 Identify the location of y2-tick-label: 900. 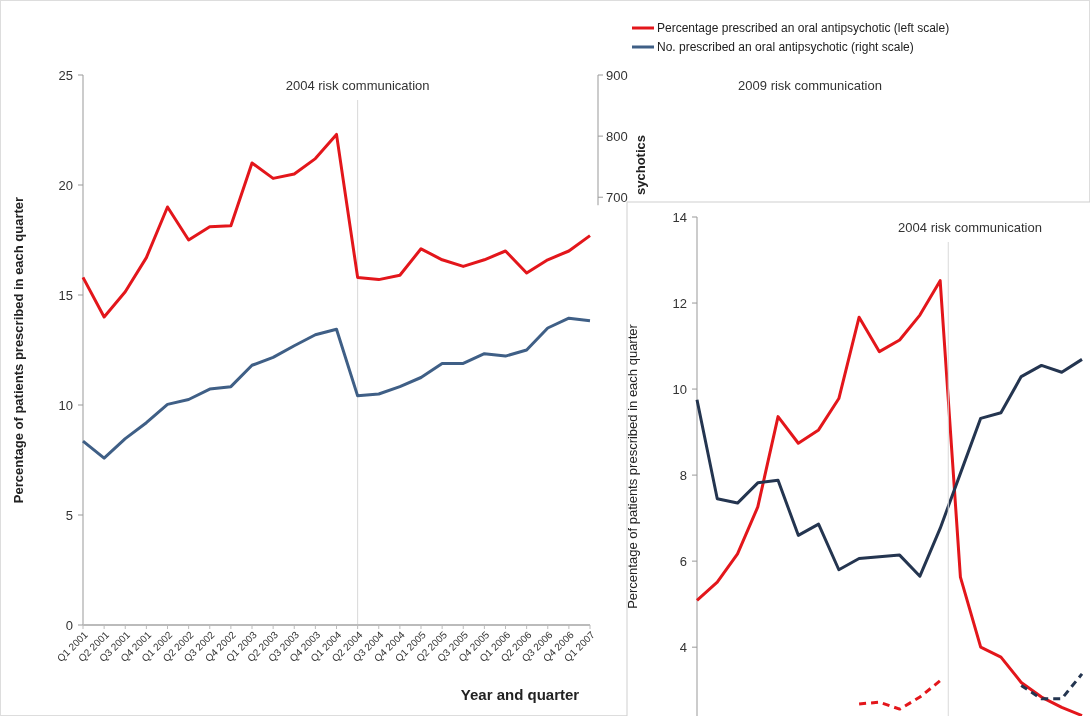
(617, 75).